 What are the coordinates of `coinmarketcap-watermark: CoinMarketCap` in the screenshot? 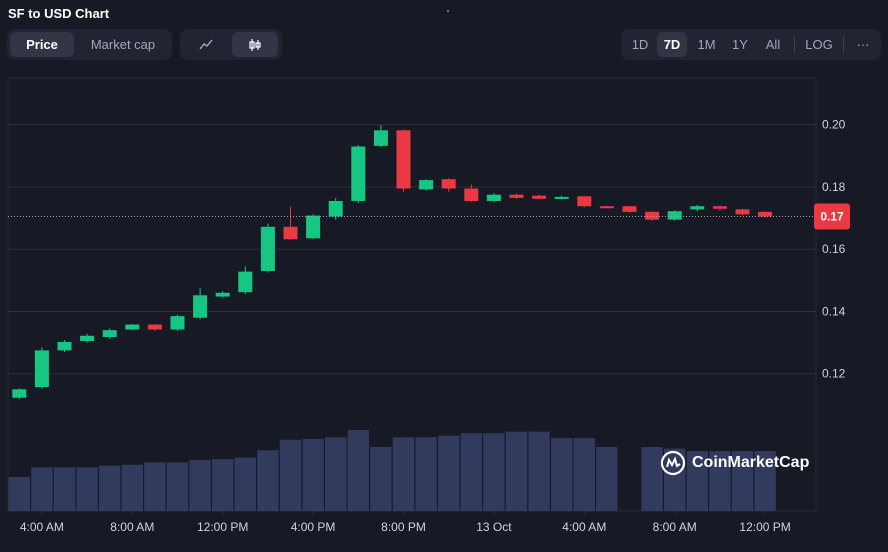 It's located at (734, 463).